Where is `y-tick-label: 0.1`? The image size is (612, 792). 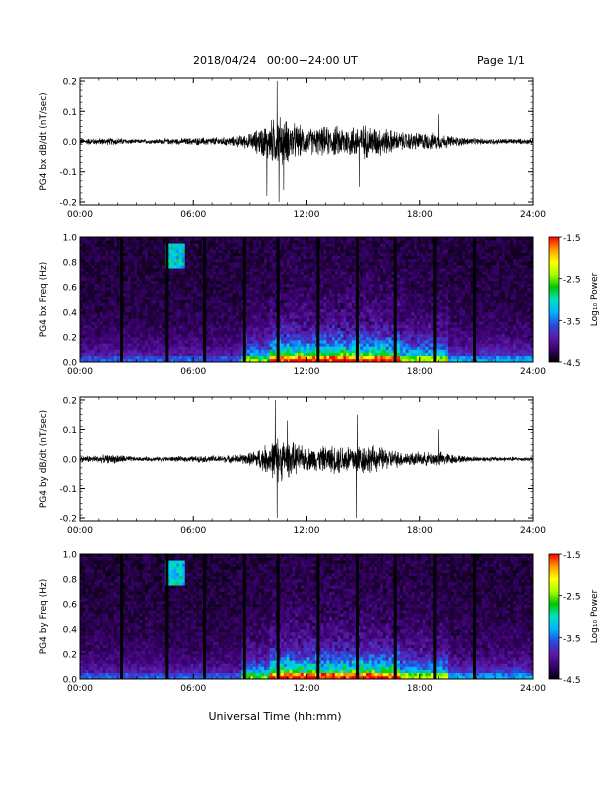 y-tick-label: 0.1 is located at coordinates (70, 113).